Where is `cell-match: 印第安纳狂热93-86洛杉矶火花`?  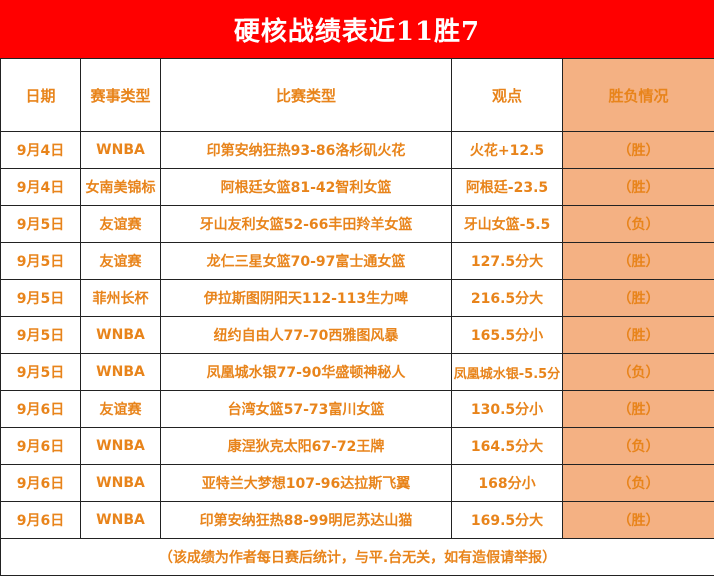
cell-match: 印第安纳狂热93-86洛杉矶火花 is located at coordinates (306, 150).